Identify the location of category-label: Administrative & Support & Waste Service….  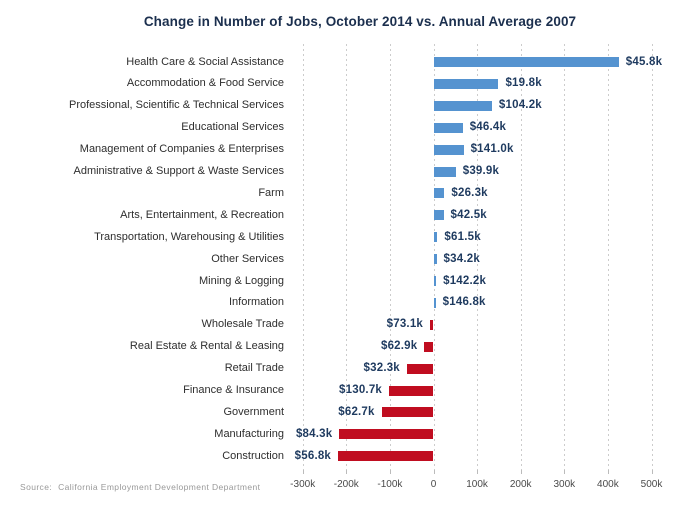
(178, 171).